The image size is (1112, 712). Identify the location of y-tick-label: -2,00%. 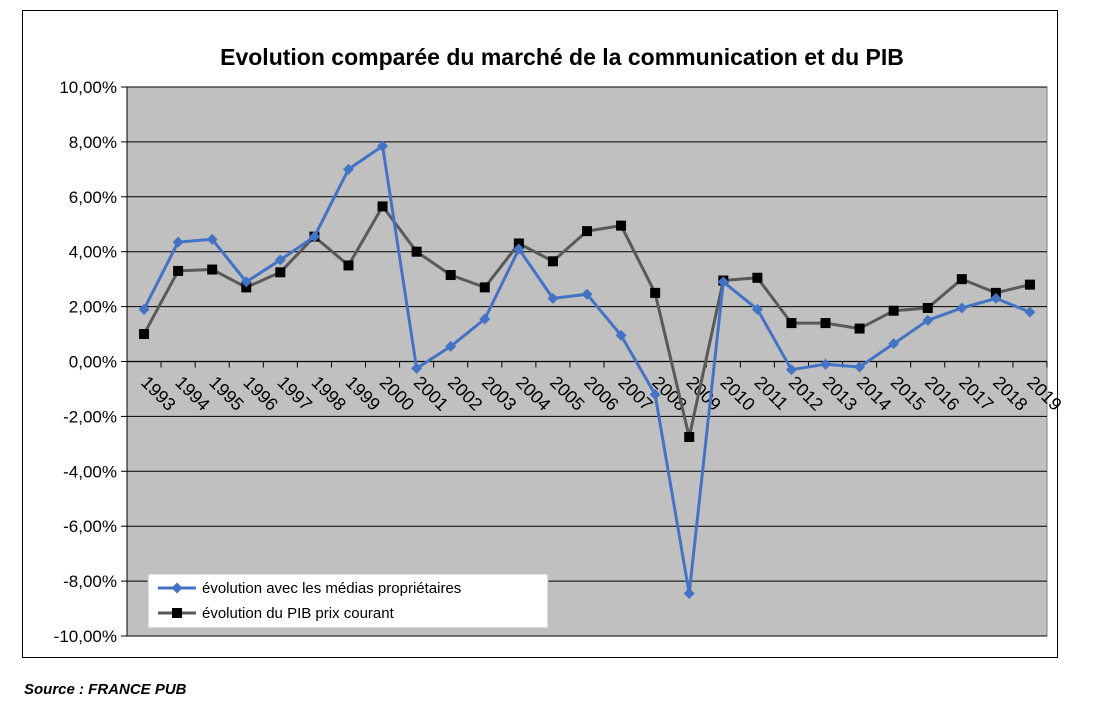
(90, 416).